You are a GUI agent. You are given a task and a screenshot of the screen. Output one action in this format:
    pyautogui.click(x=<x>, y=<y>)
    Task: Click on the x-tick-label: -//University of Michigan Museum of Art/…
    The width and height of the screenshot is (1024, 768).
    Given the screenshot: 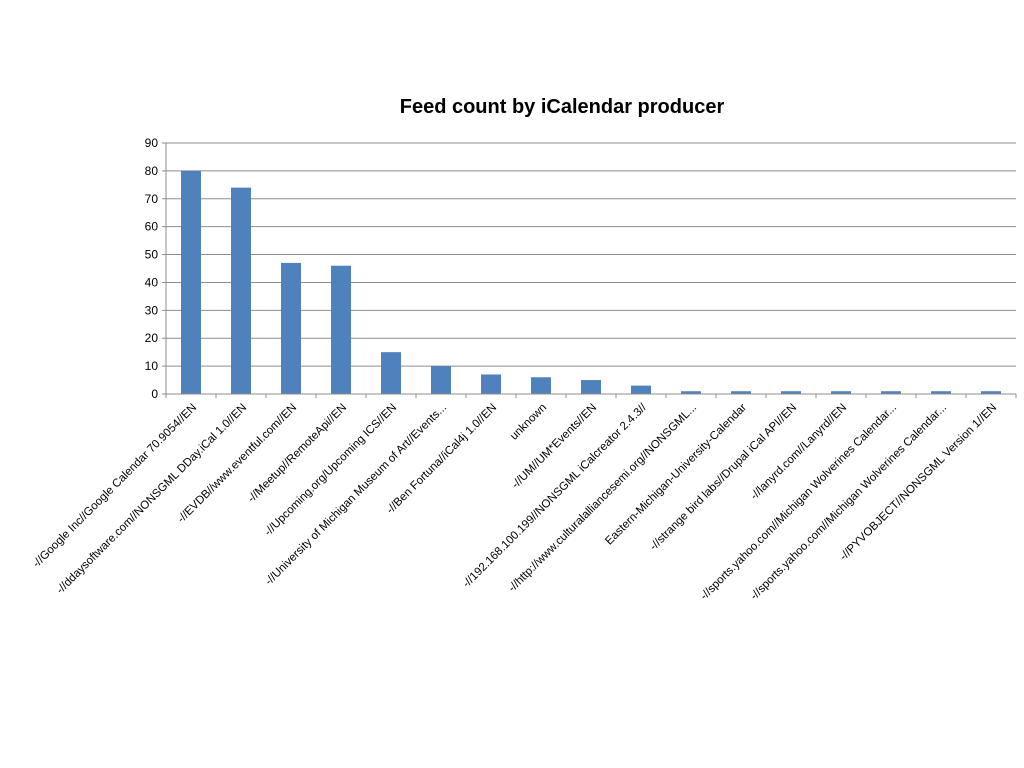 What is the action you would take?
    pyautogui.click(x=356, y=495)
    